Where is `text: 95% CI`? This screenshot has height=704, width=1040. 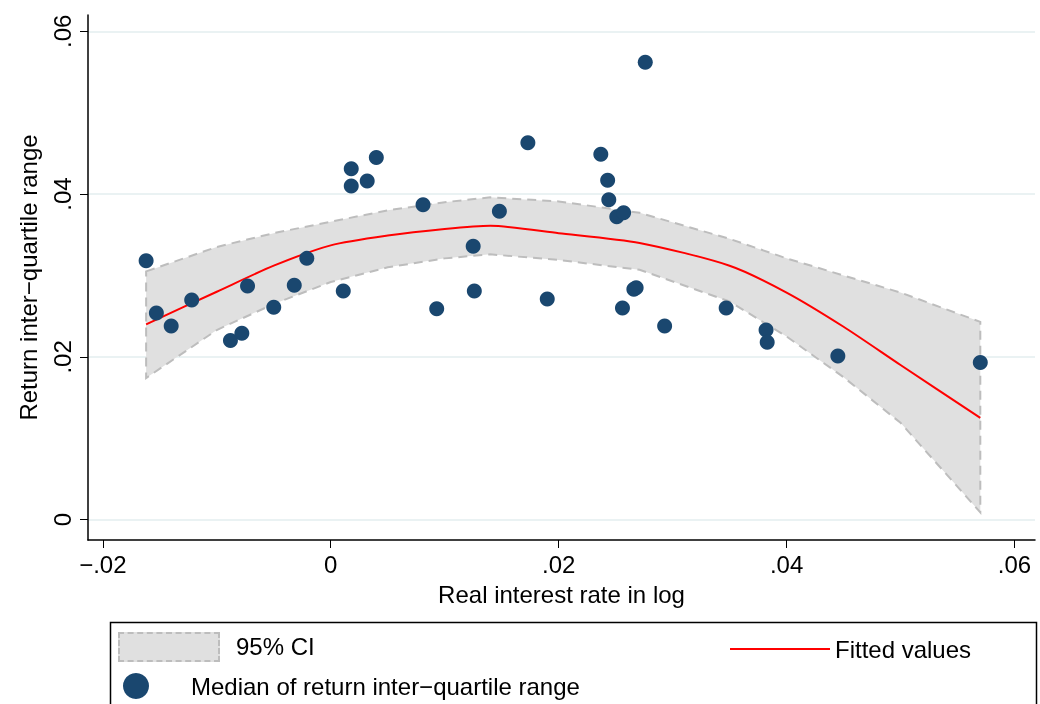
text: 95% CI is located at coordinates (275, 647).